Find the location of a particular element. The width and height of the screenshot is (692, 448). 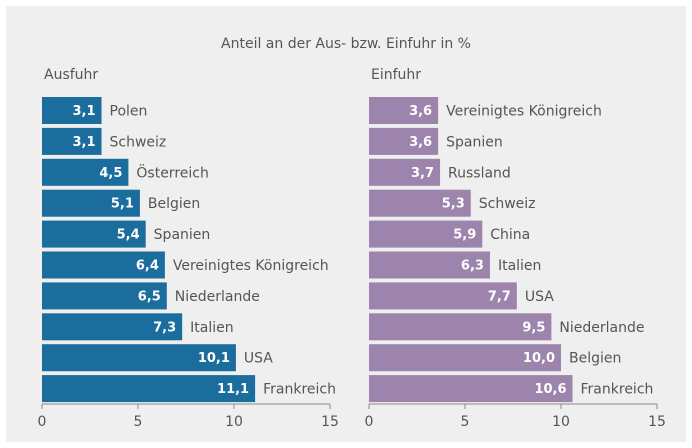

category-label: China is located at coordinates (510, 235).